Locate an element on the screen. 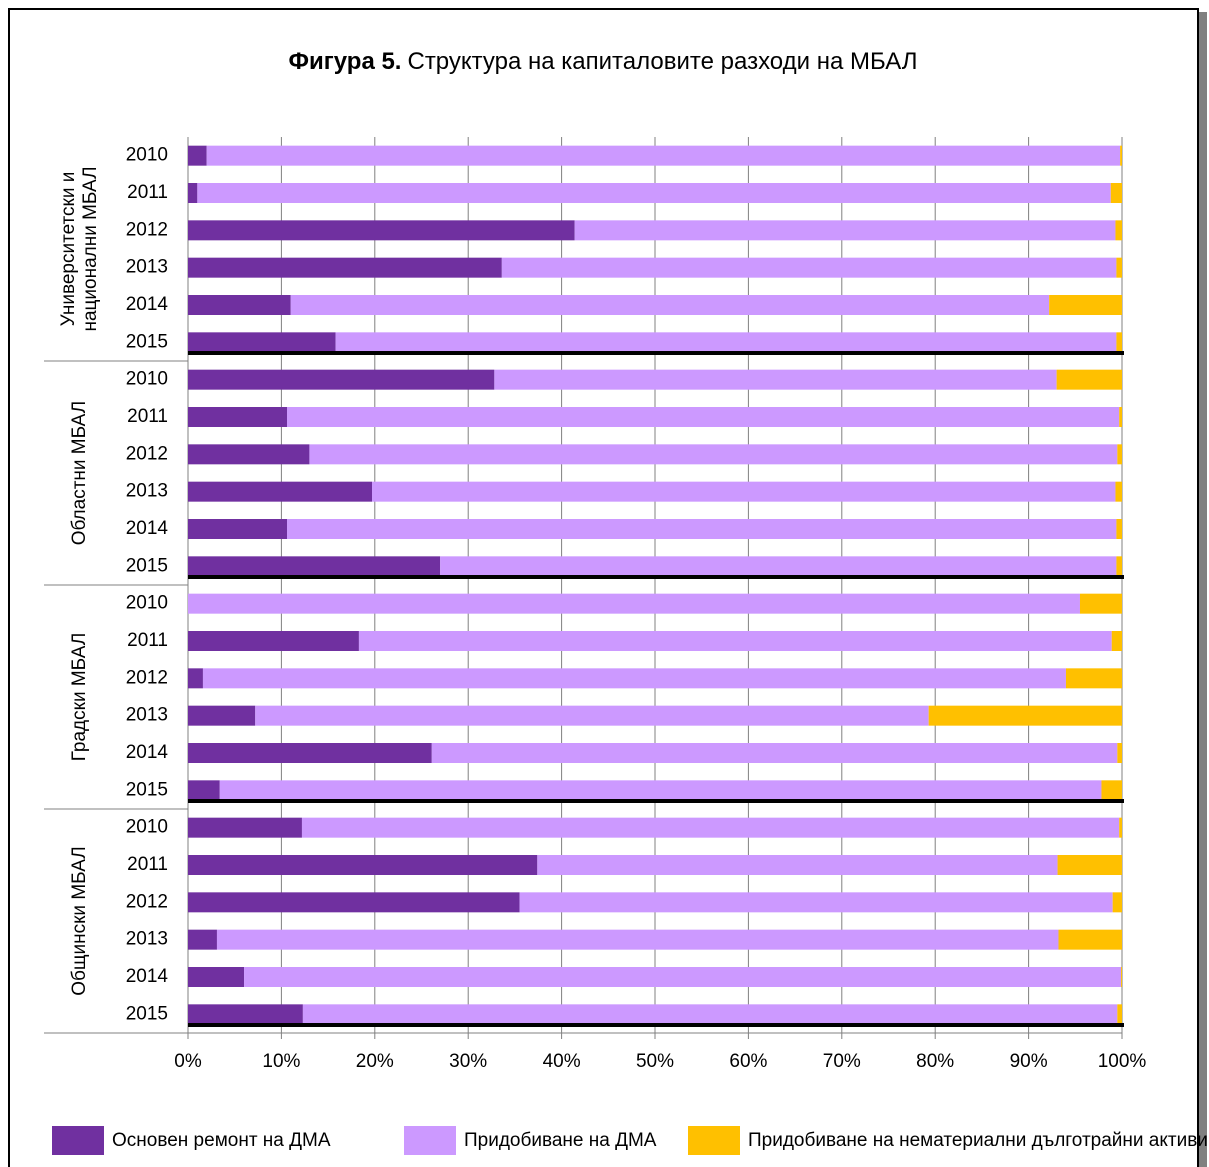  frame-shadow is located at coordinates (1203, 589).